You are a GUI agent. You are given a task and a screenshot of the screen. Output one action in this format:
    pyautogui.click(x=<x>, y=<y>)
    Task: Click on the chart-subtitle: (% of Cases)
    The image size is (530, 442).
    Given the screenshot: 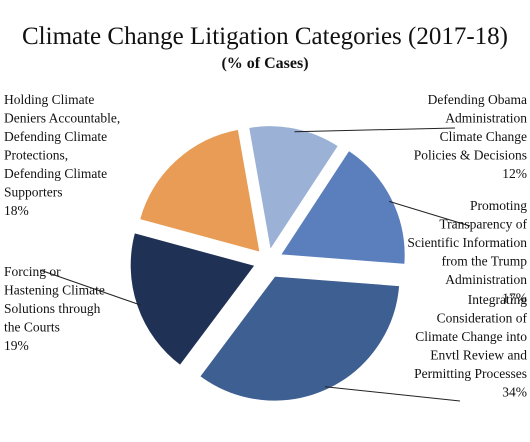 What is the action you would take?
    pyautogui.click(x=264, y=63)
    